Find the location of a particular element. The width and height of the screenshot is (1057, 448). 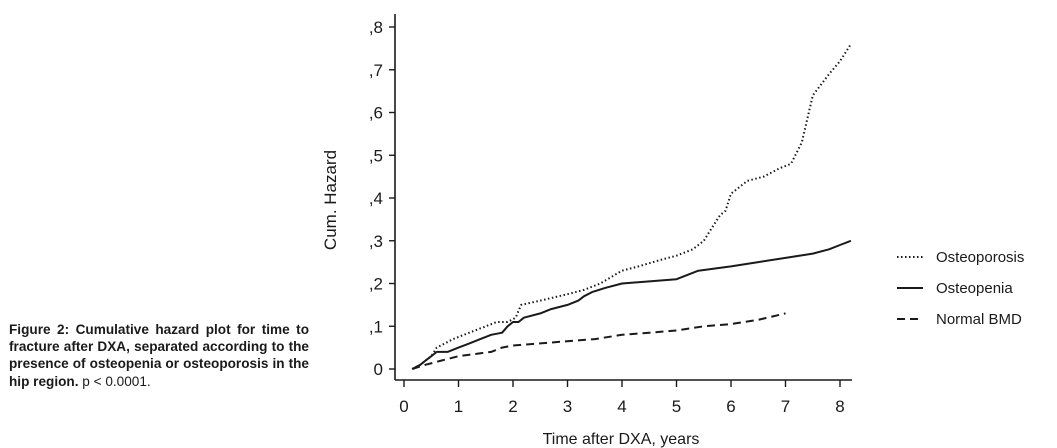

legend-label-osteopenia: Osteopenia is located at coordinates (974, 288).